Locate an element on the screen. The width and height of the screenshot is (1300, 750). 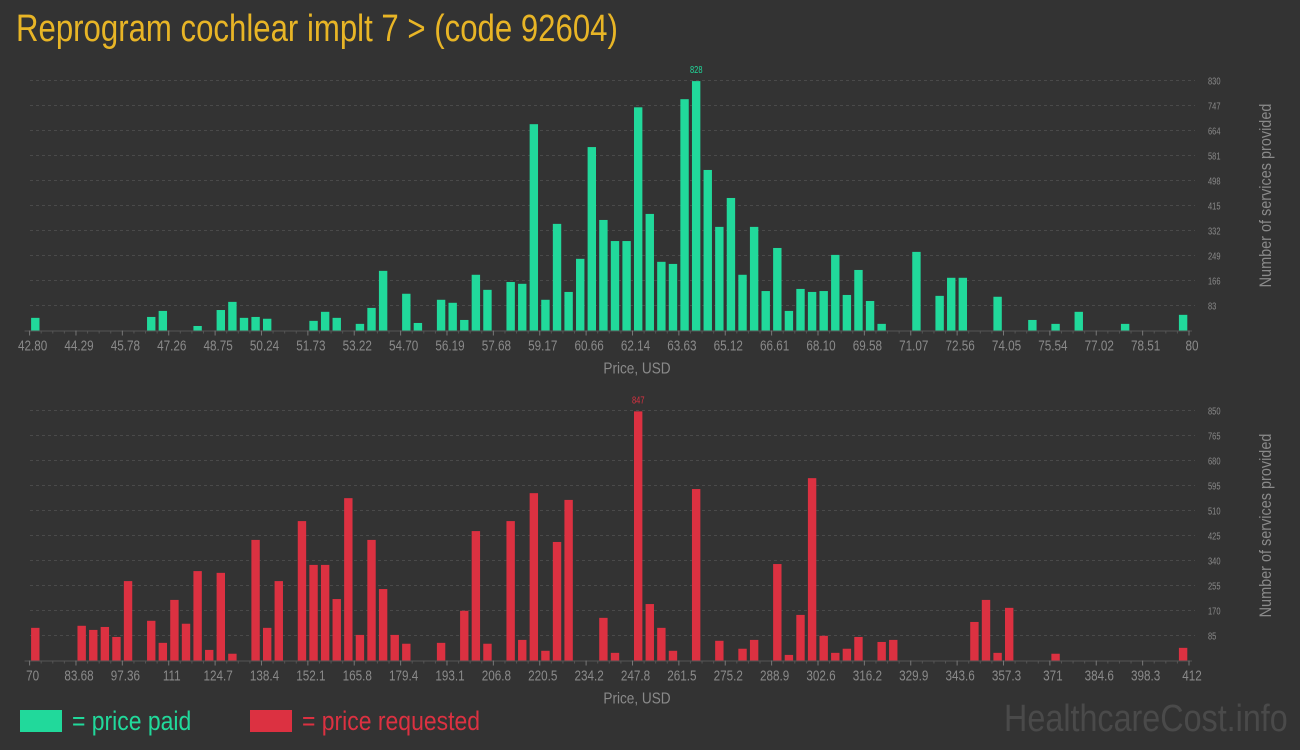
chart2-y-tick-label: 765 is located at coordinates (1214, 435).